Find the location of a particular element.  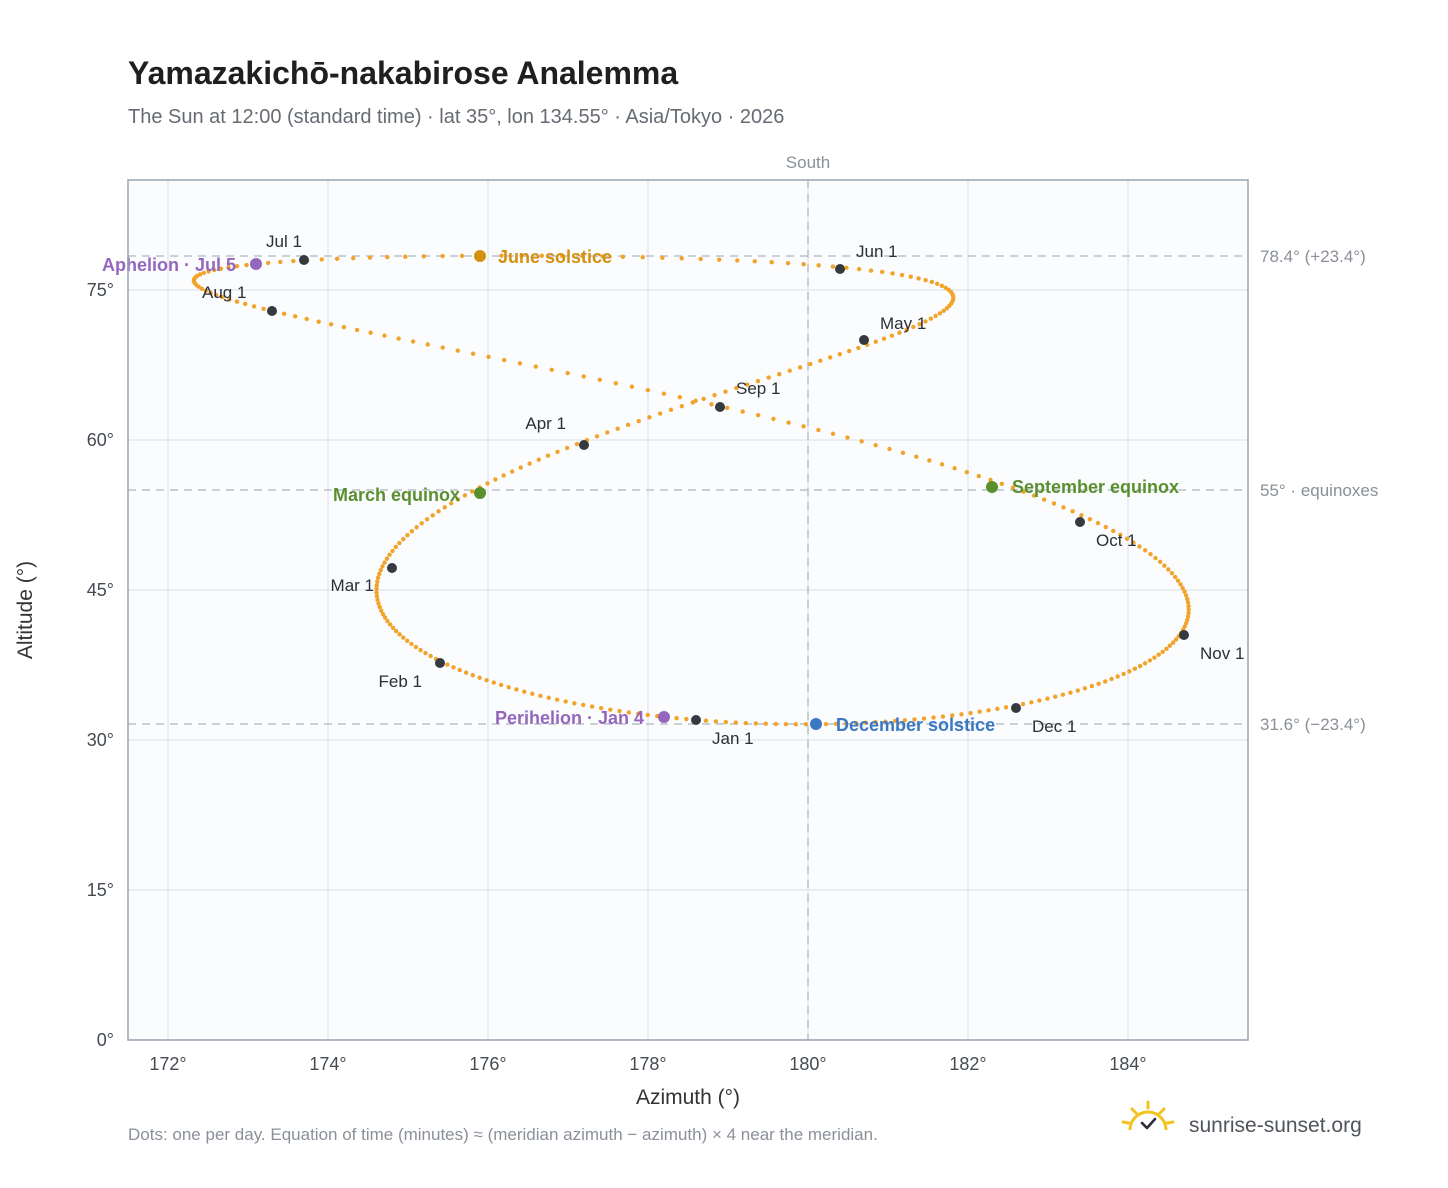

month-marker-label: Jul 1 is located at coordinates (284, 241).